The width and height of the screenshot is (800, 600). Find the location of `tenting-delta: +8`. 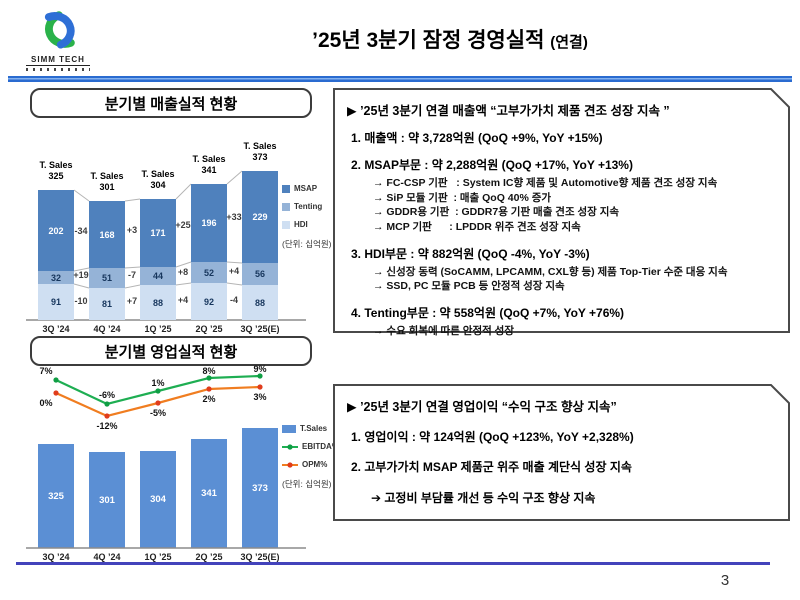

tenting-delta: +8 is located at coordinates (183, 272).